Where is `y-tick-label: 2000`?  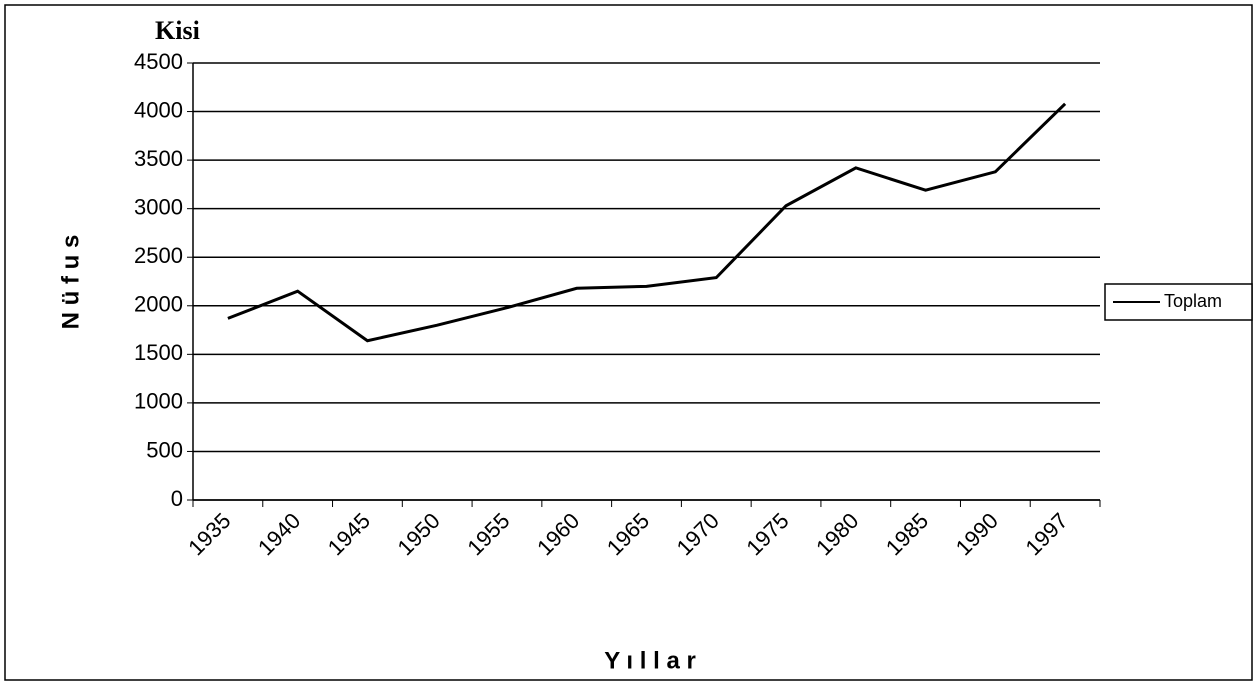
y-tick-label: 2000 is located at coordinates (158, 304).